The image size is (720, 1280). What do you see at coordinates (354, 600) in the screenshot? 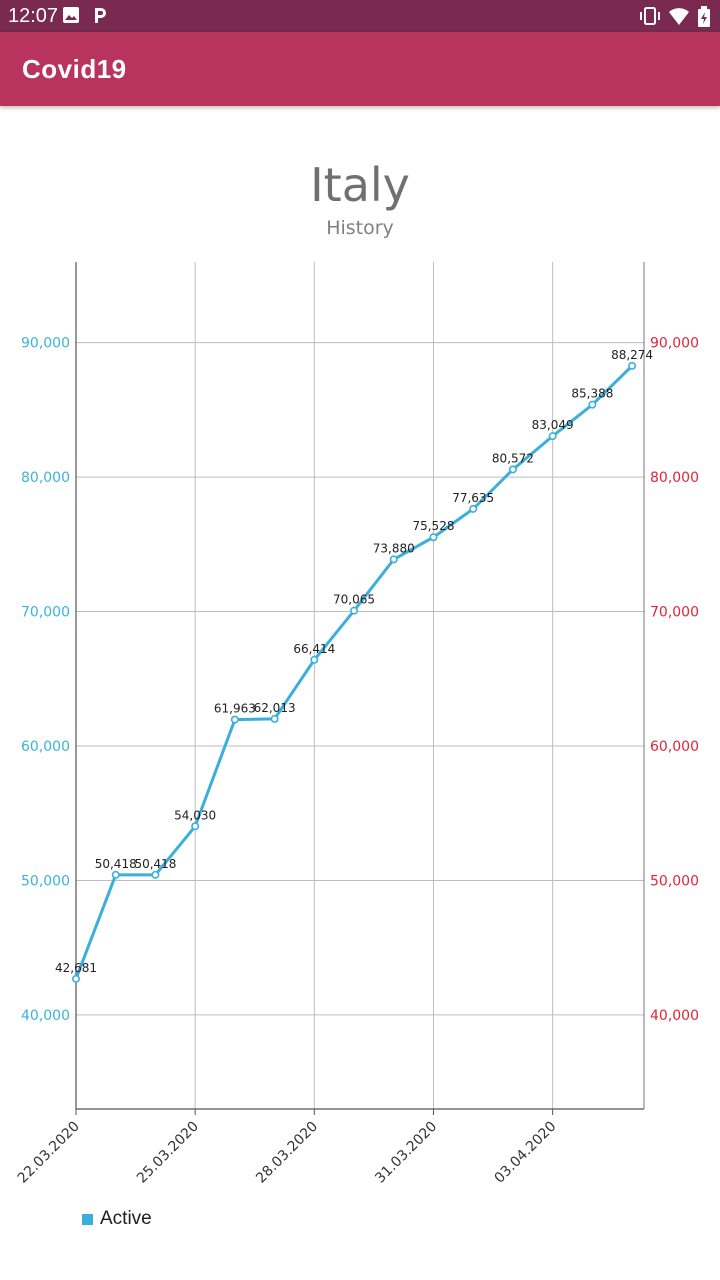
I see `data-label: 70,065` at bounding box center [354, 600].